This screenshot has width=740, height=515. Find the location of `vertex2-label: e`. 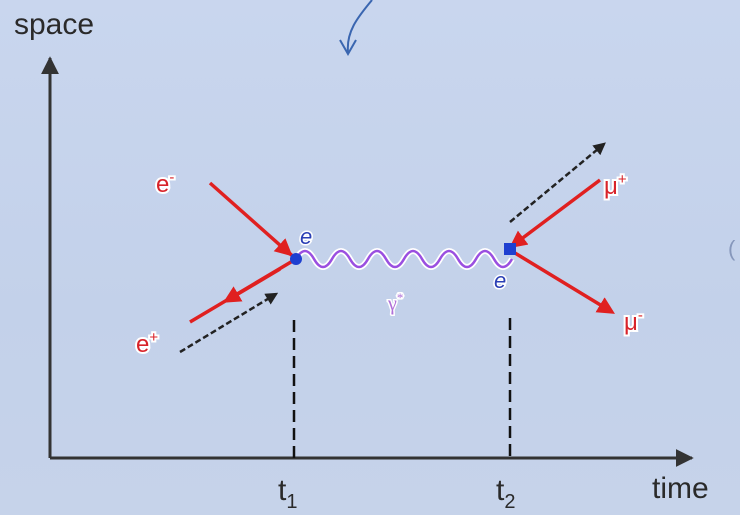

vertex2-label: e is located at coordinates (500, 280).